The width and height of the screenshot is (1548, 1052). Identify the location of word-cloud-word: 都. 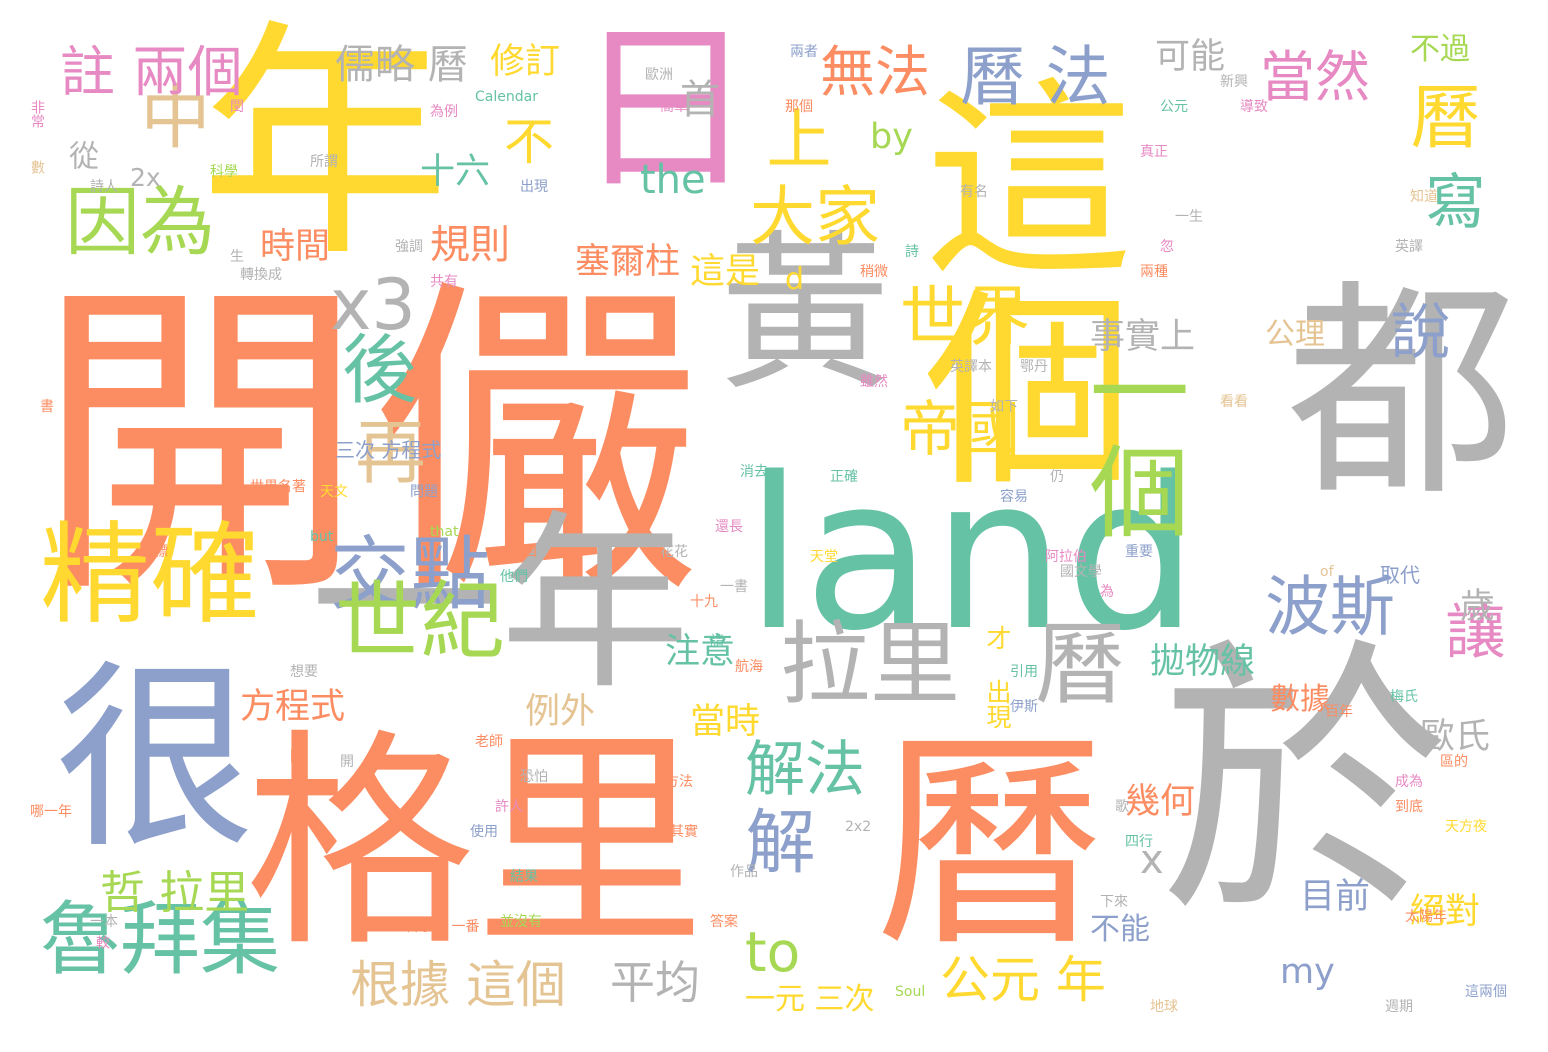
(1380, 385).